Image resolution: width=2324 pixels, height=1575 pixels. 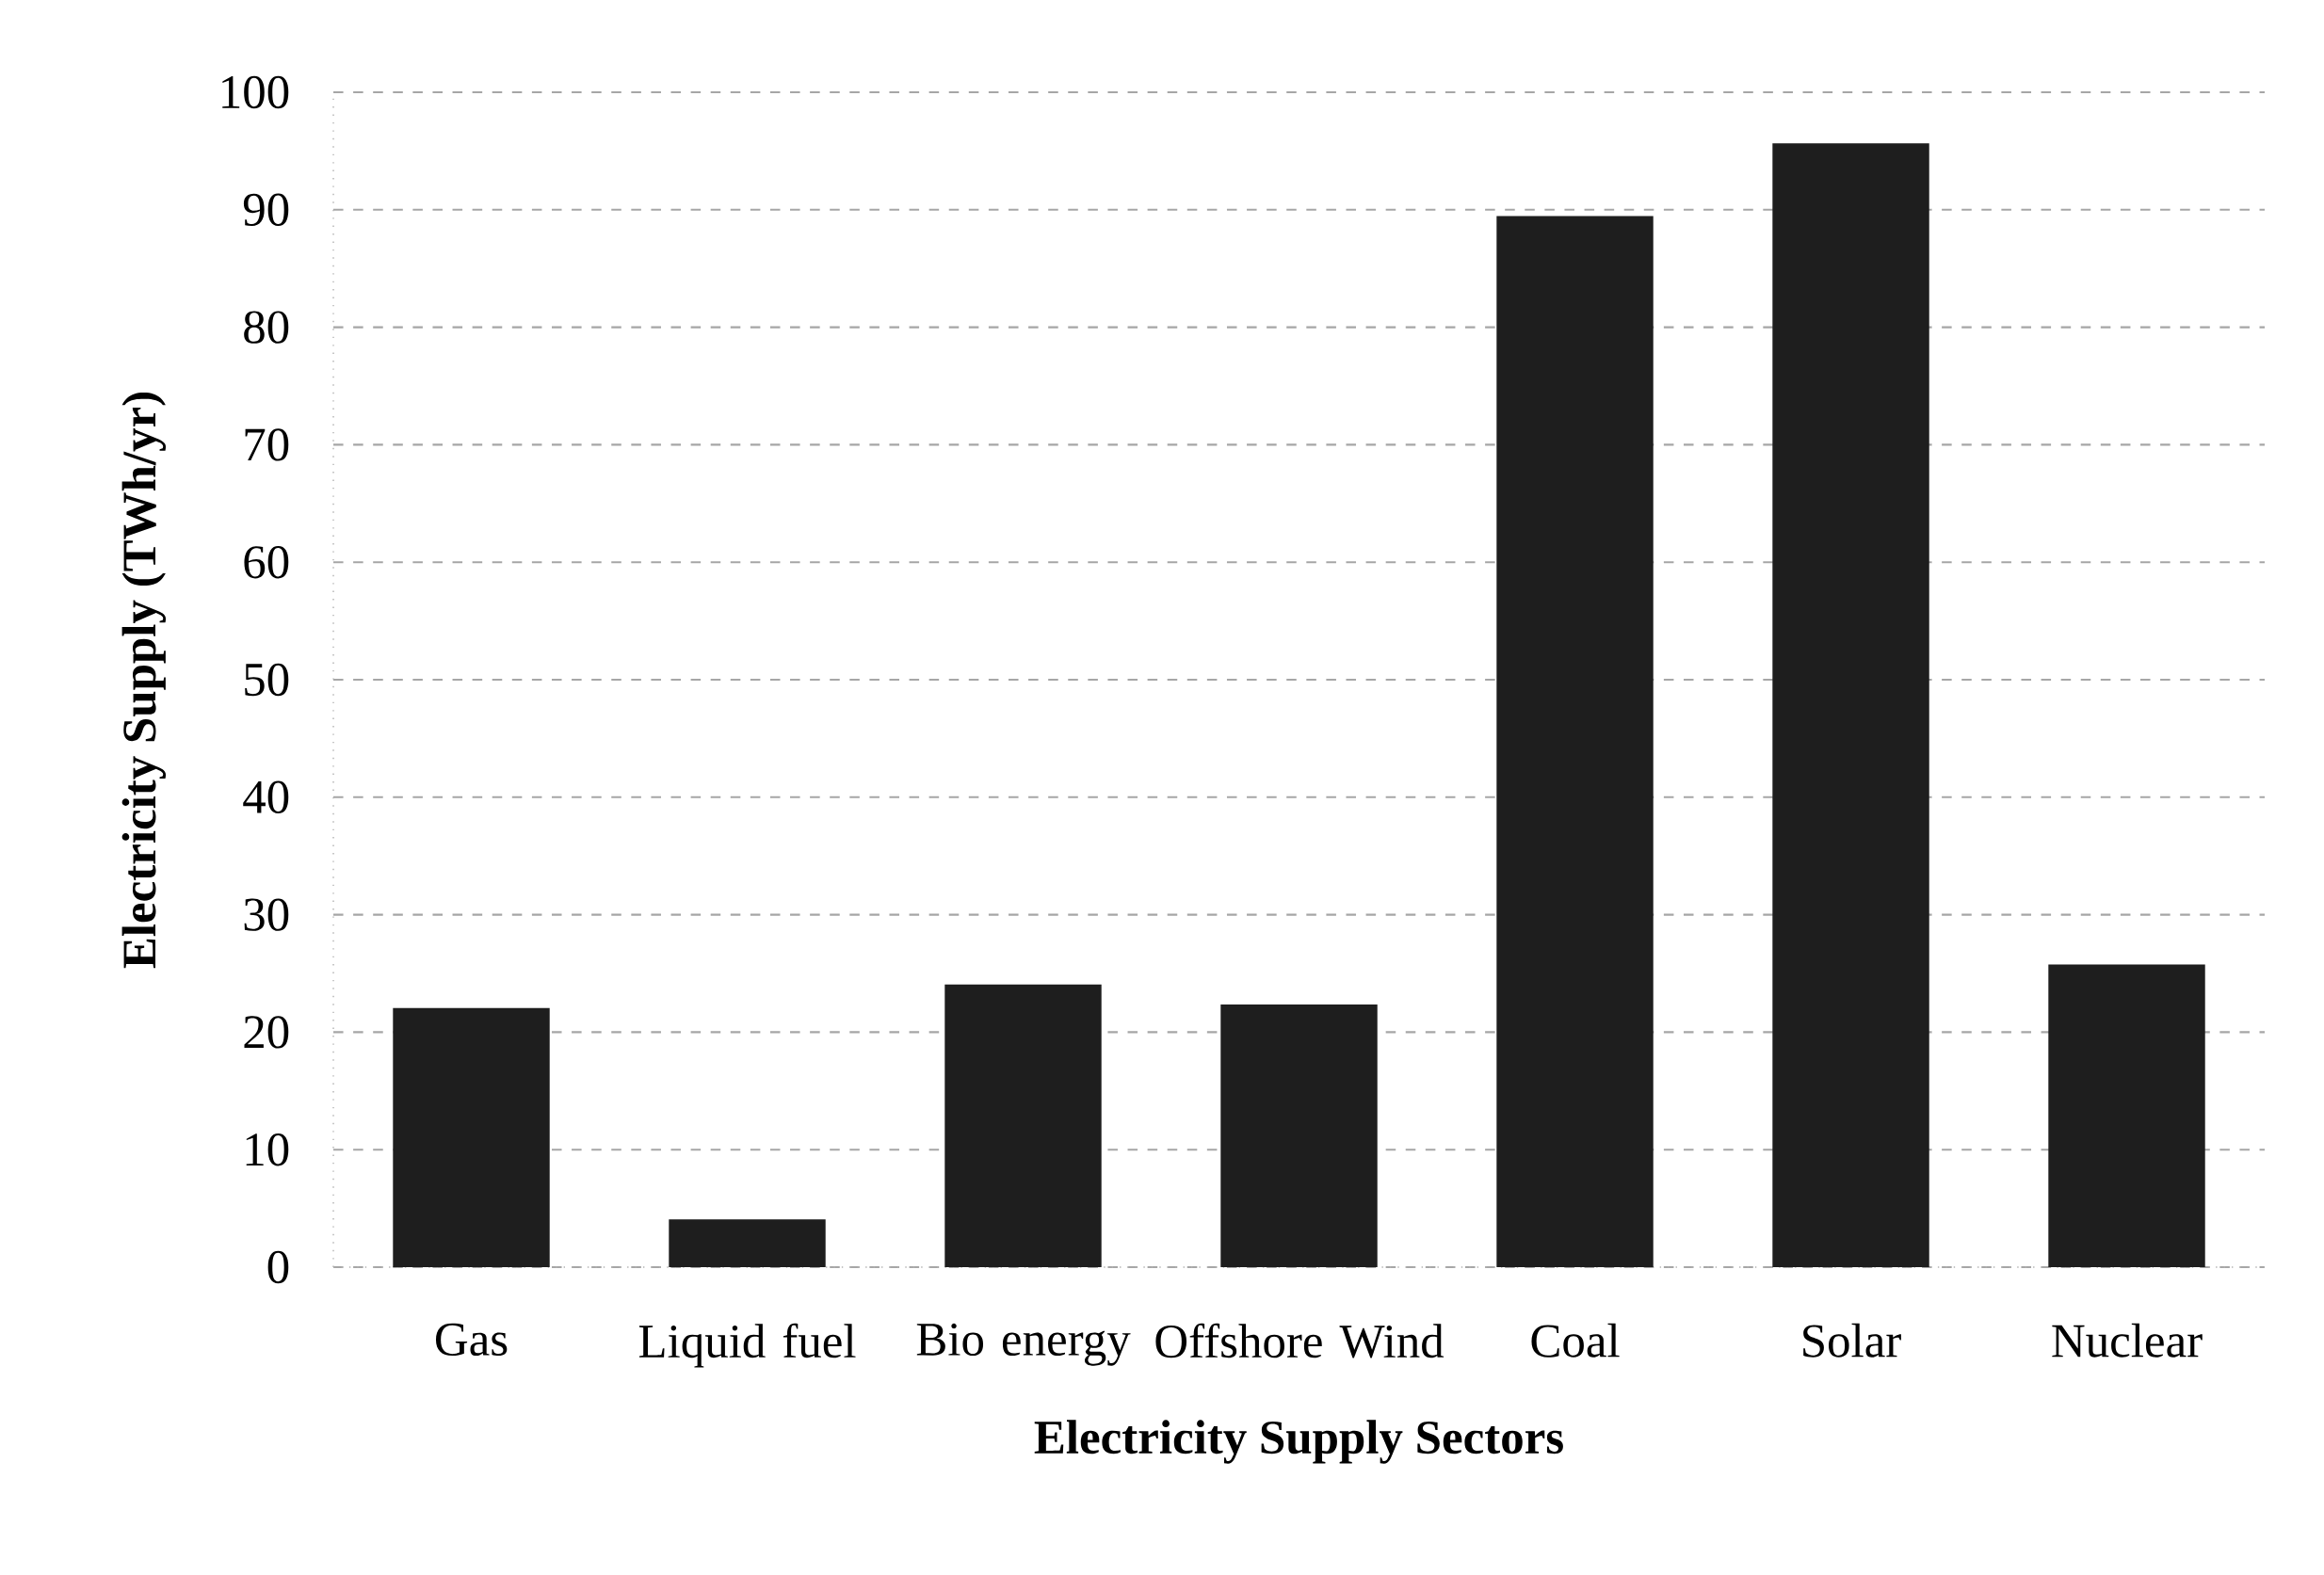 I want to click on y-tick-label: 80, so click(x=266, y=327).